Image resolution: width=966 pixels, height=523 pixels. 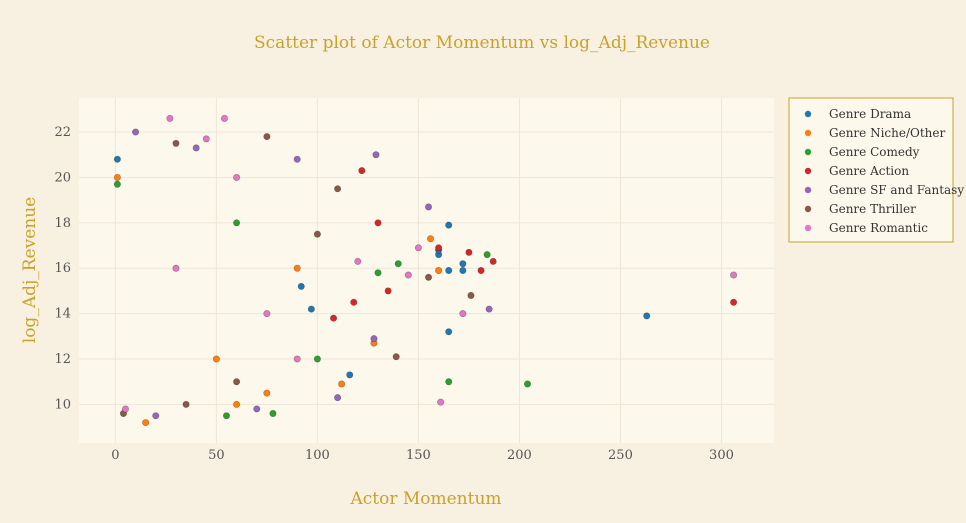 I want to click on y-axis-ticks: 10 12 14 16 18 20 22, so click(x=62, y=268).